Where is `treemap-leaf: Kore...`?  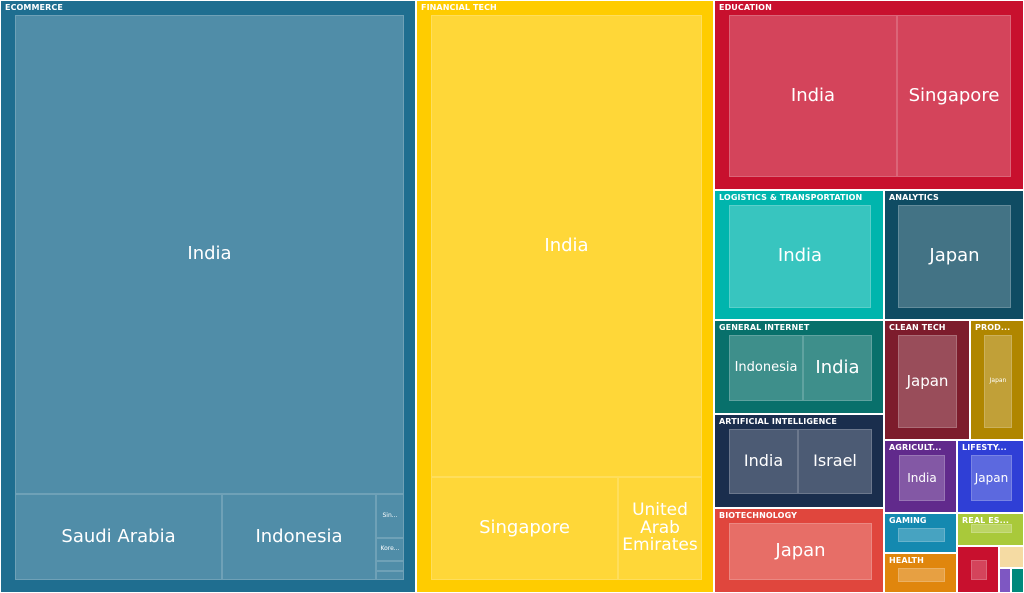 treemap-leaf: Kore... is located at coordinates (390, 549).